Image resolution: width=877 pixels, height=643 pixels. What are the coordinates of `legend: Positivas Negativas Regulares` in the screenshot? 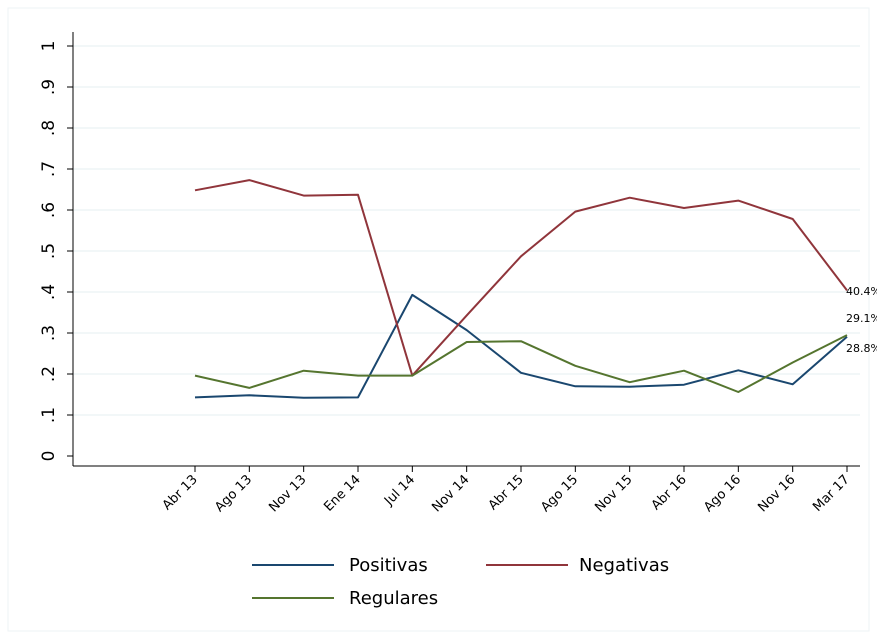 It's located at (460, 582).